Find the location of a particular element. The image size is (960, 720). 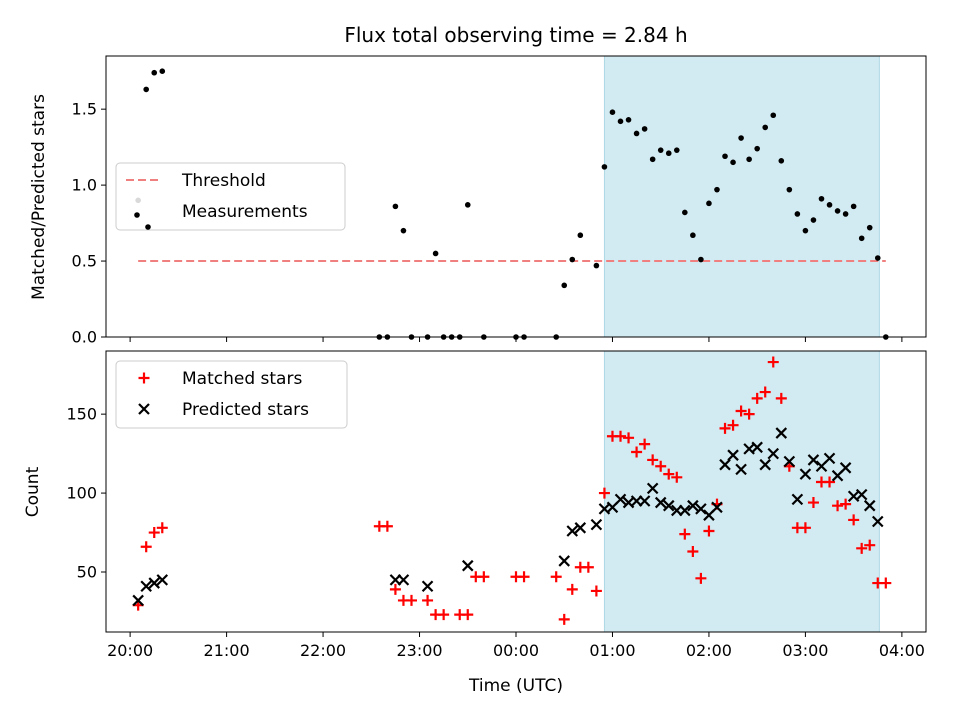

y-tick-label: 0.5 is located at coordinates (84, 261).